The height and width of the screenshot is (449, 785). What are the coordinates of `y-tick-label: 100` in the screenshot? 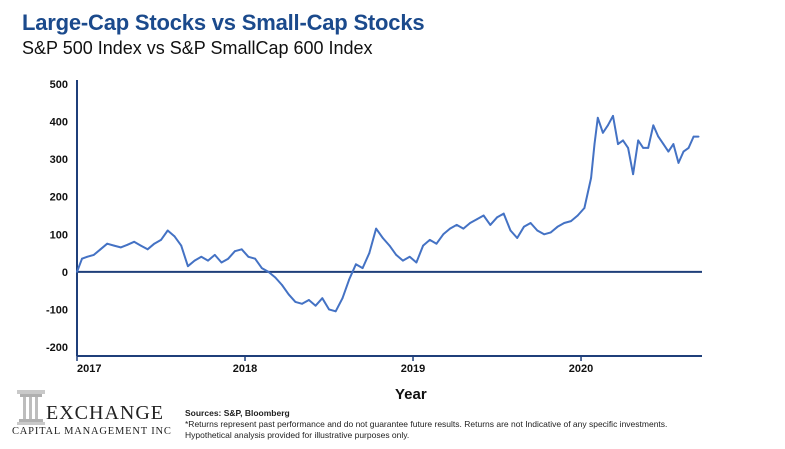 It's located at (59, 235).